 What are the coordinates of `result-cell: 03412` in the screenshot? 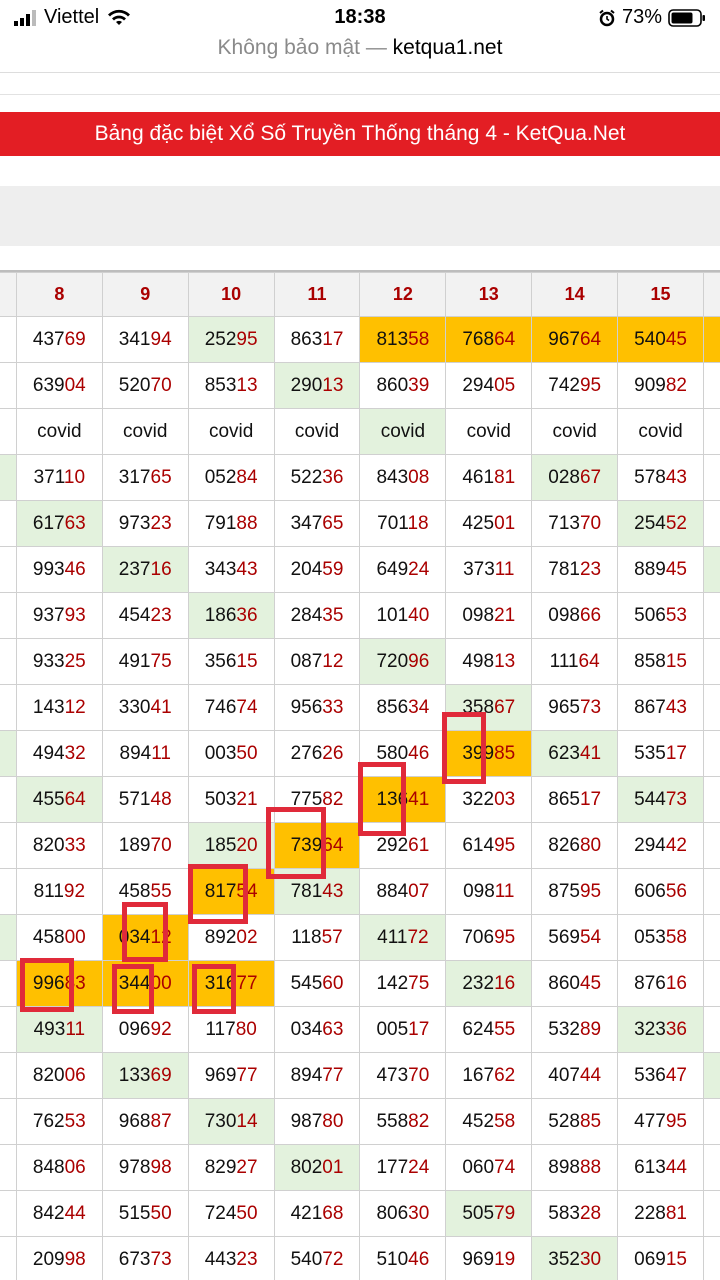 It's located at (145, 937).